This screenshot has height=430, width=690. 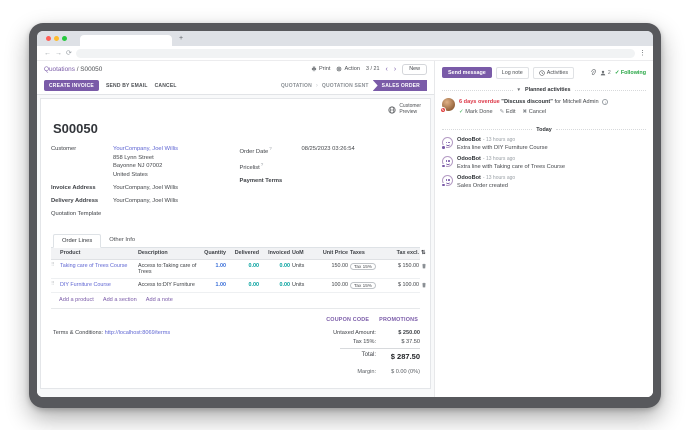 What do you see at coordinates (146, 187) in the screenshot?
I see `invoice-address-value: YourCompany, Joel Willis` at bounding box center [146, 187].